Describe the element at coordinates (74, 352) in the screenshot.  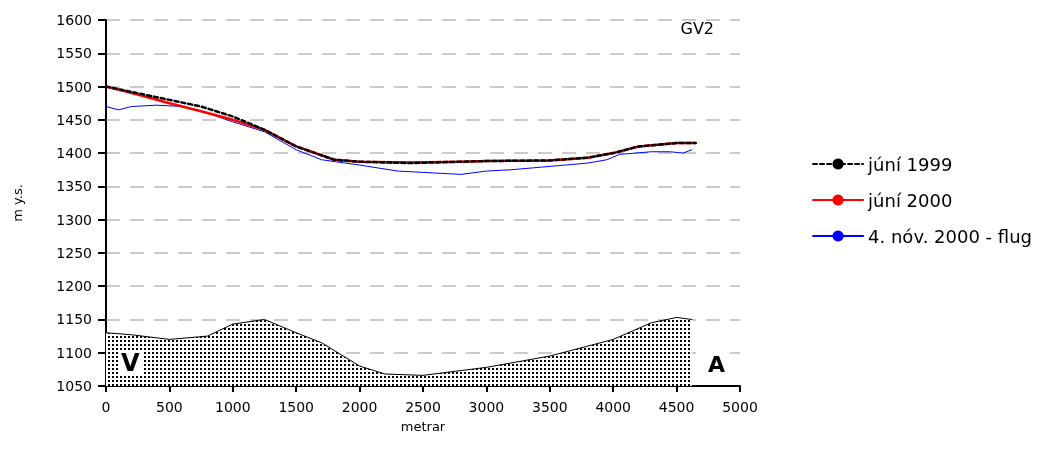
I see `y-tick-label: 1100` at that location.